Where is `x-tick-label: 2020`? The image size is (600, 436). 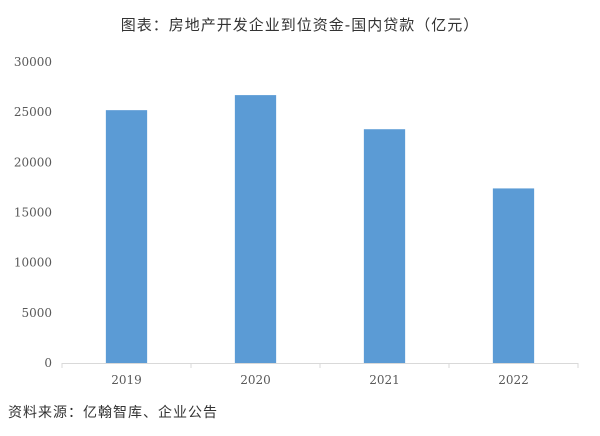 x-tick-label: 2020 is located at coordinates (255, 380).